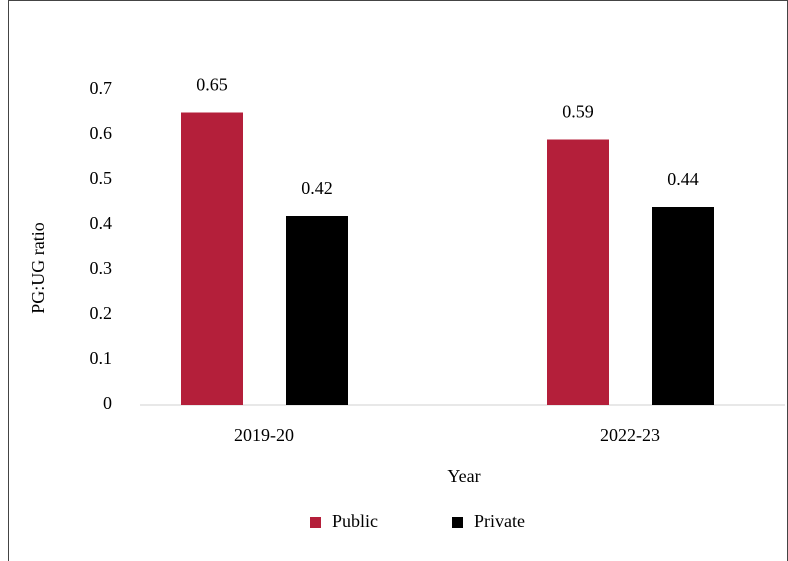 The image size is (788, 561). What do you see at coordinates (107, 403) in the screenshot?
I see `y-tick-label: 0` at bounding box center [107, 403].